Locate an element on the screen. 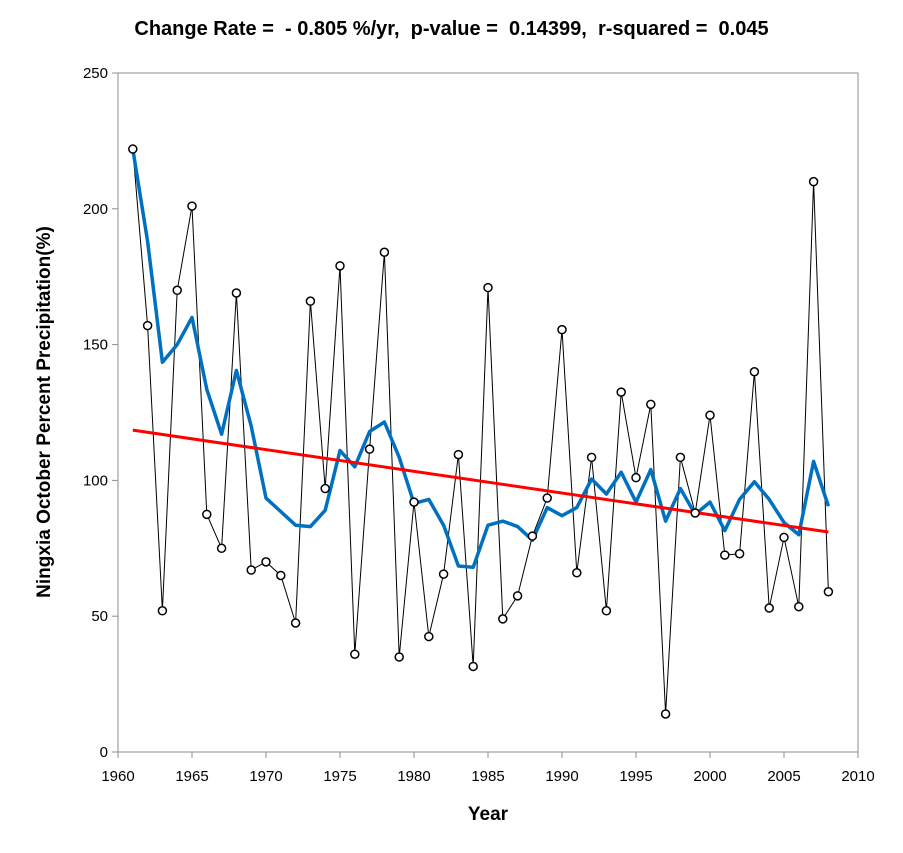 The image size is (903, 853). y-tick-label: 50 is located at coordinates (99, 616).